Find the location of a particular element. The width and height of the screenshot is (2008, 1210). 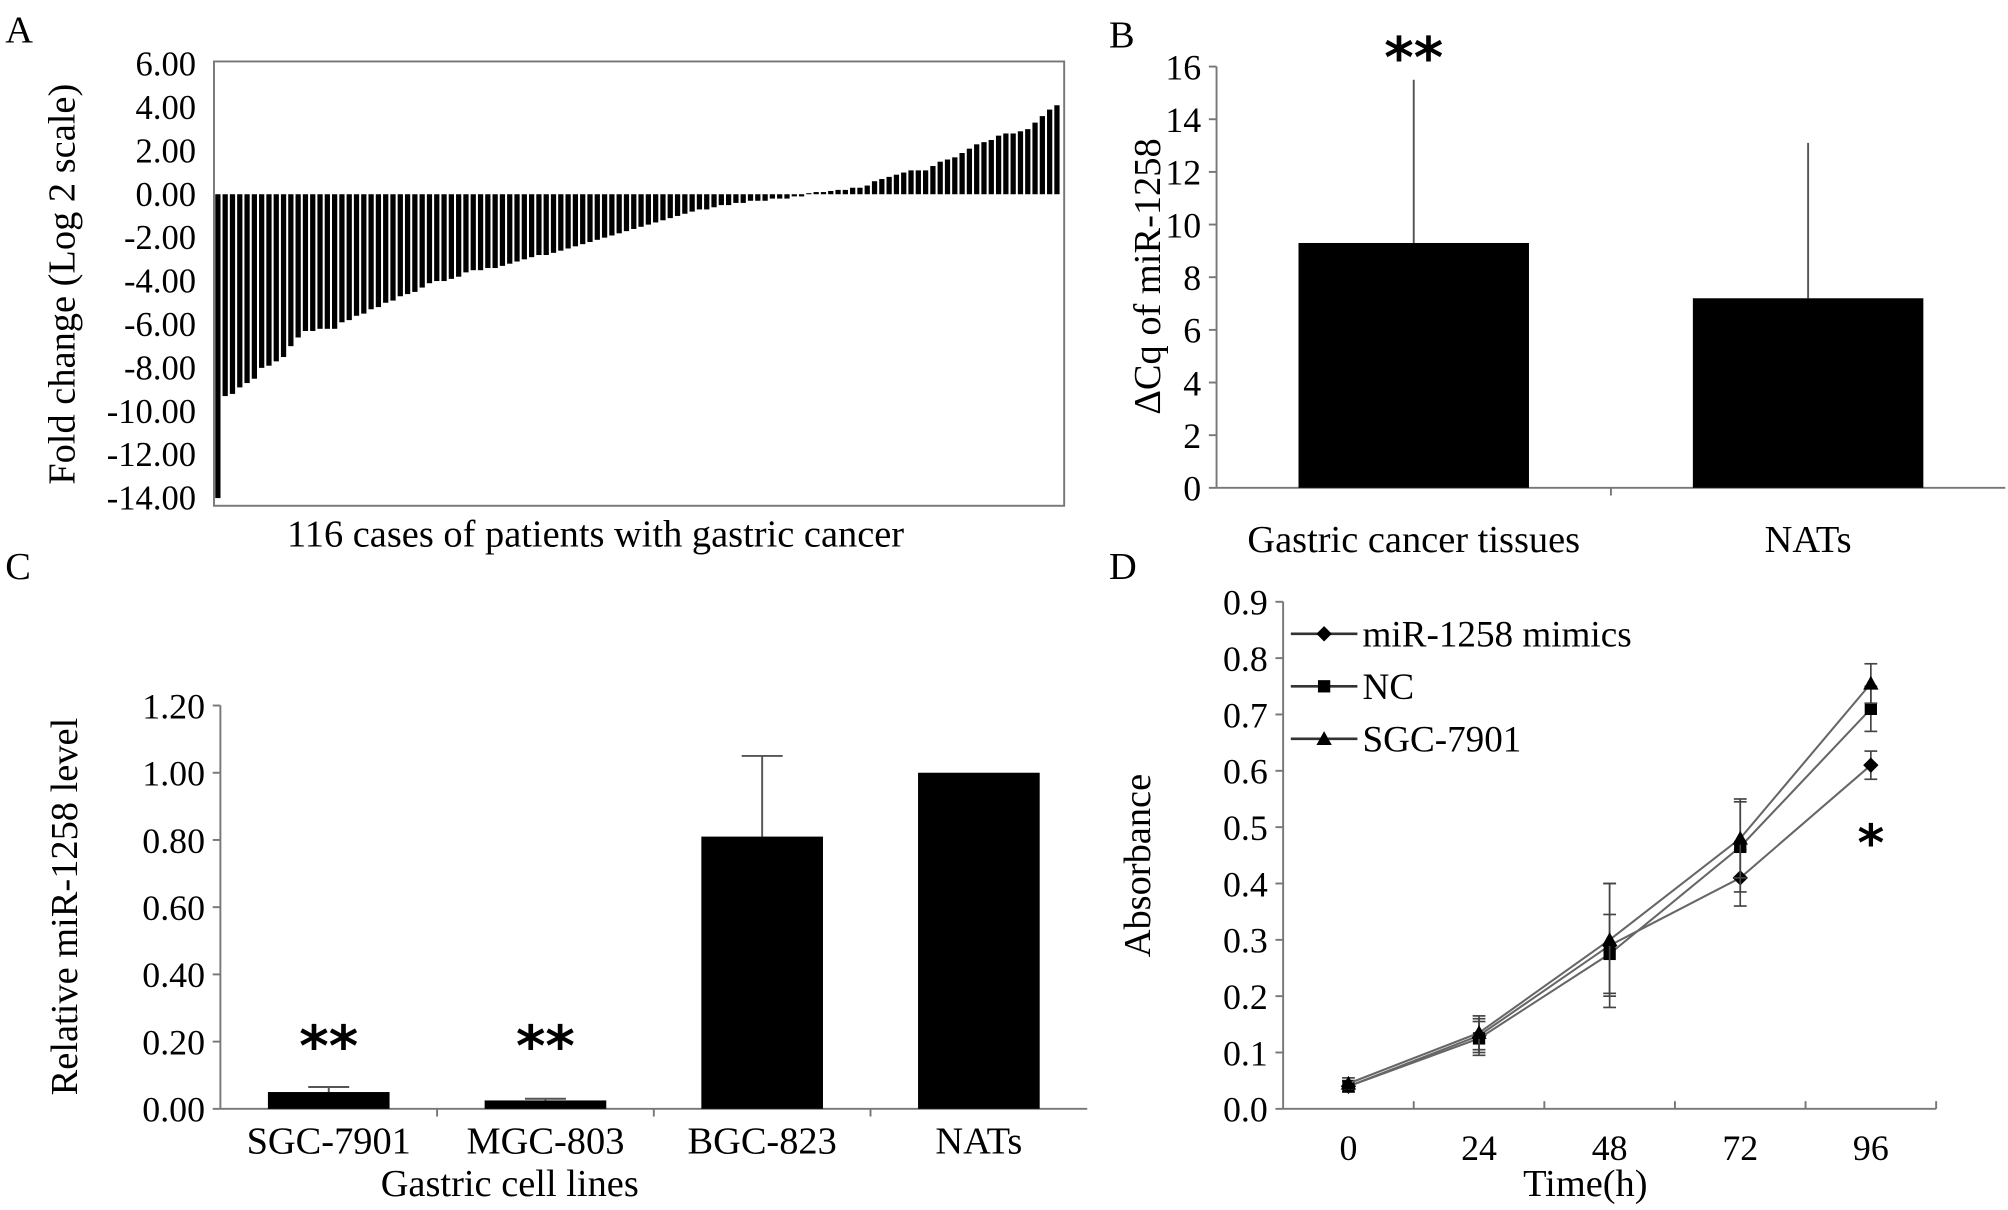

square-marker is located at coordinates (1324, 686).